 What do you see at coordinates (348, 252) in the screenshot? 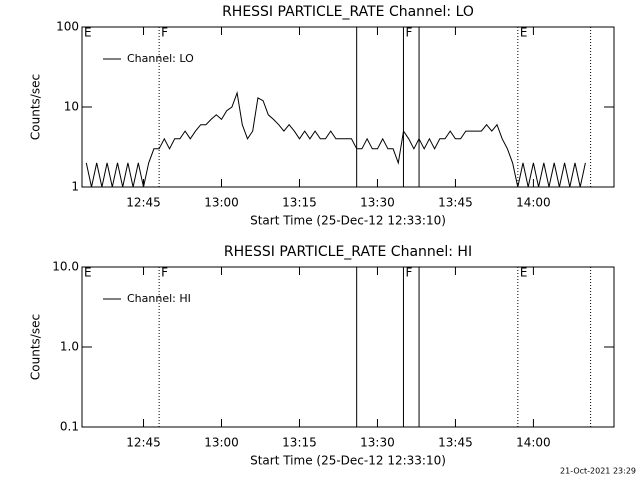
I see `chart-title: RHESSI PARTICLE_RATE Channel: HI` at bounding box center [348, 252].